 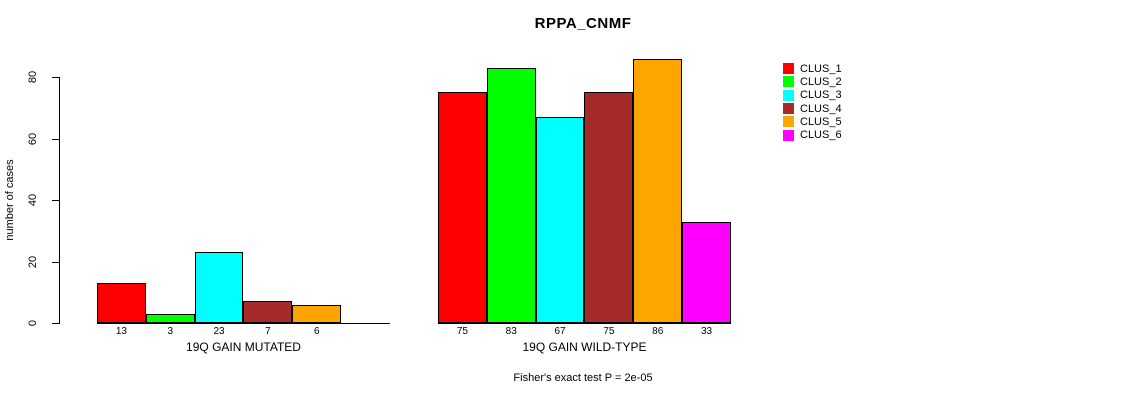 I want to click on legend-item: CLUS_3, so click(x=812, y=95).